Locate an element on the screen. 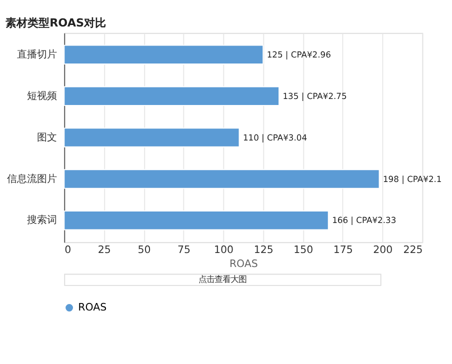 Image resolution: width=452 pixels, height=364 pixels. x-tick-label: 25 is located at coordinates (104, 250).